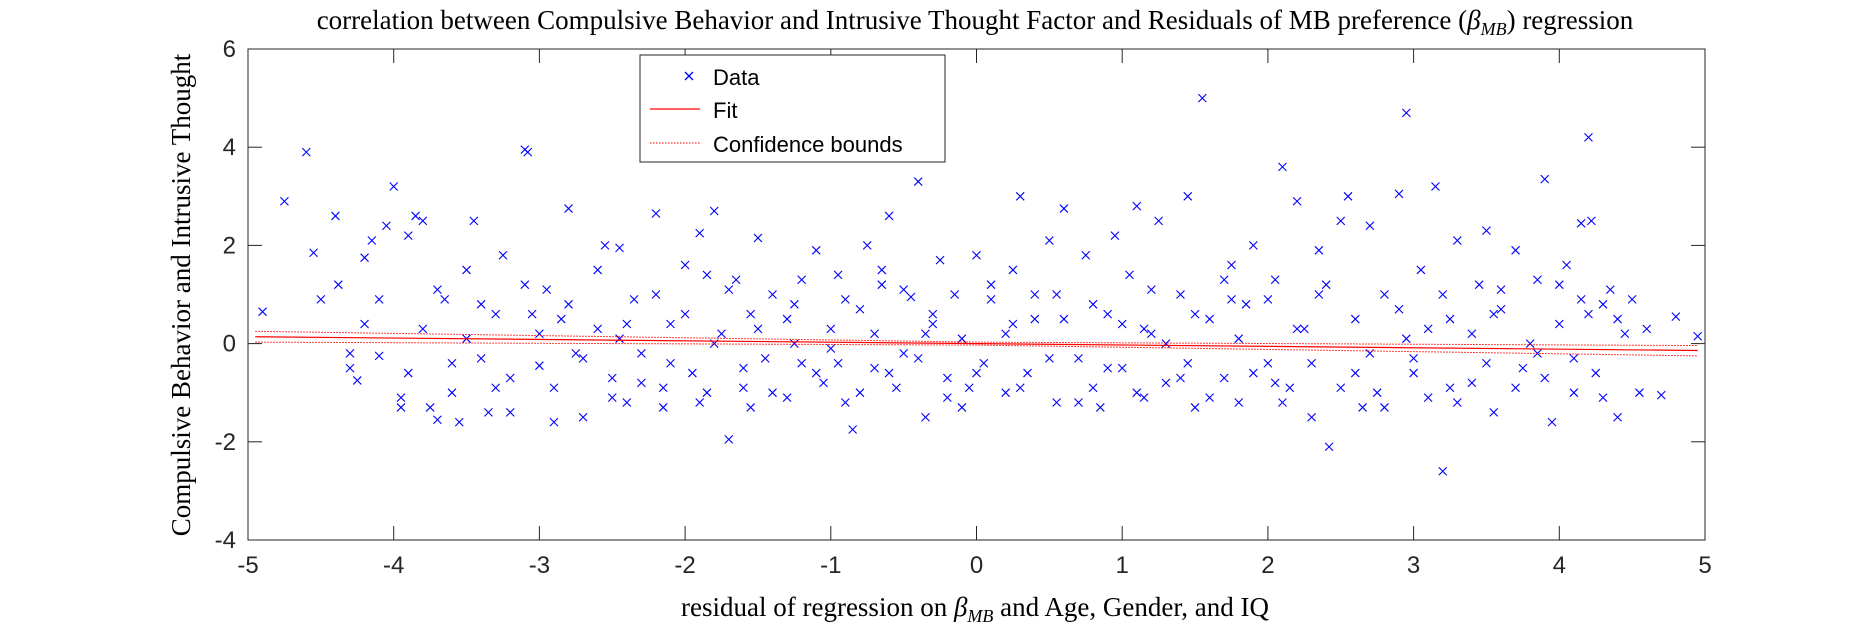  I want to click on x-tick-label: 3, so click(1413, 565).